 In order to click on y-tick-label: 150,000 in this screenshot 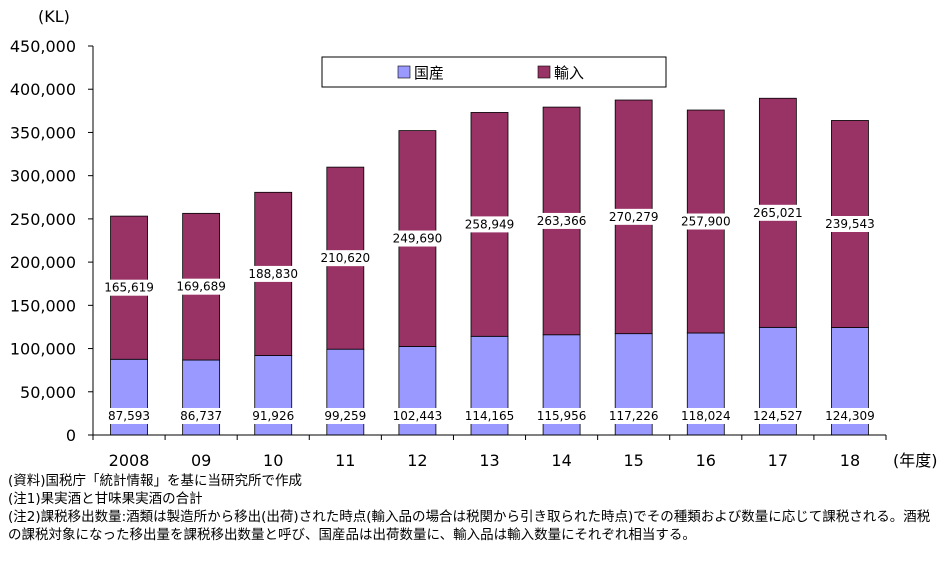, I will do `click(43, 305)`.